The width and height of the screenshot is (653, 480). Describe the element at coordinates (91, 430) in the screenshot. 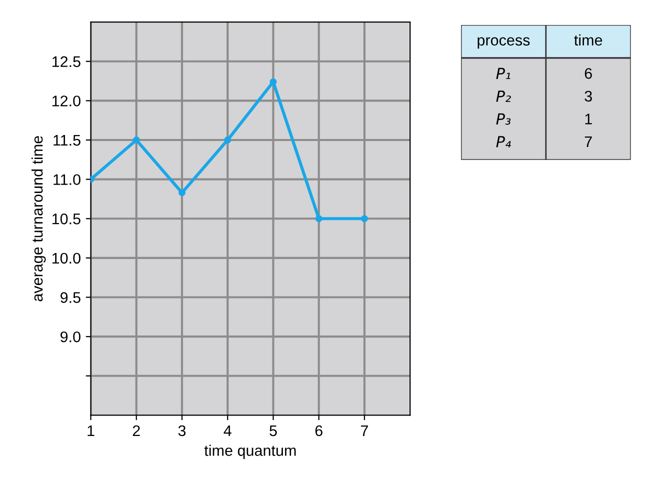

I see `x-tick-label: 1` at that location.